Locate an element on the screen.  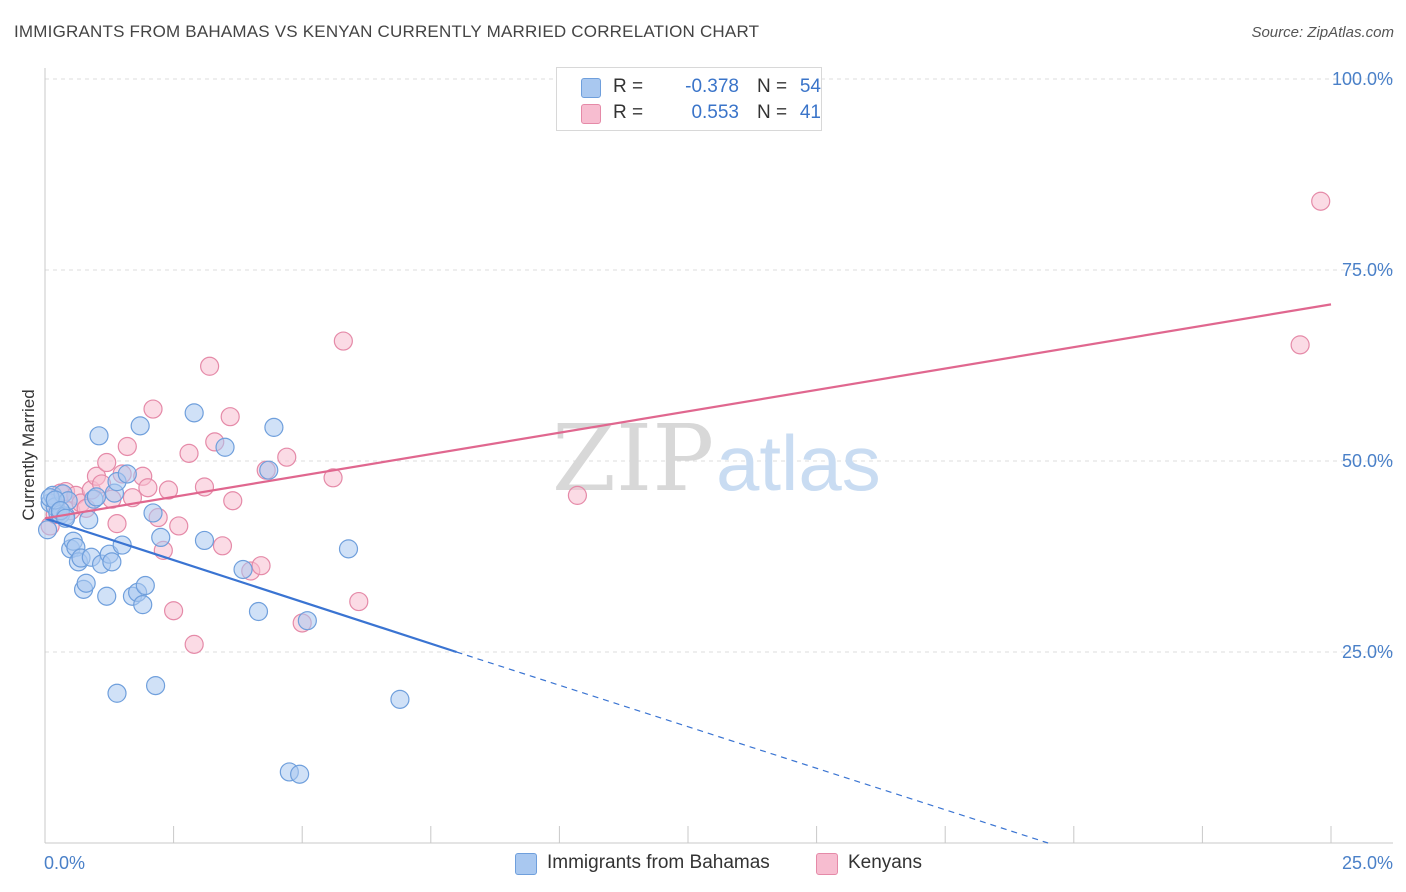
x-tick-label: 25.0% is located at coordinates (1367, 863).